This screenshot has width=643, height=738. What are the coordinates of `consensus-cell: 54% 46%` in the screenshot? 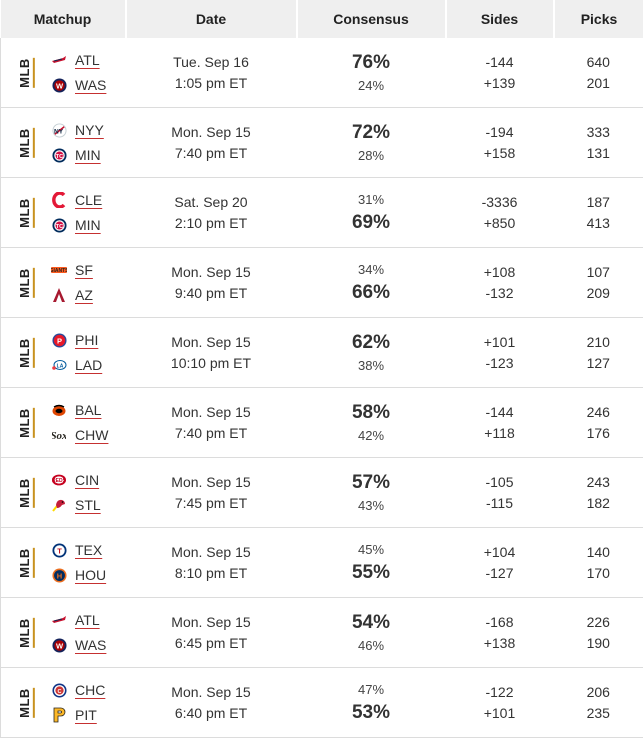 It's located at (371, 633).